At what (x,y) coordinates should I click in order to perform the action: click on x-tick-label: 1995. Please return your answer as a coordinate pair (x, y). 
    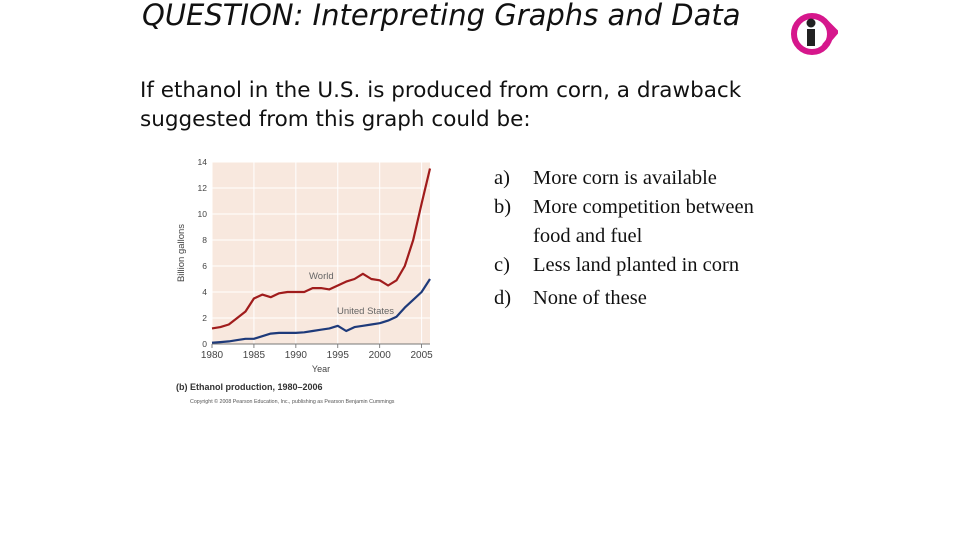
    Looking at the image, I should click on (338, 355).